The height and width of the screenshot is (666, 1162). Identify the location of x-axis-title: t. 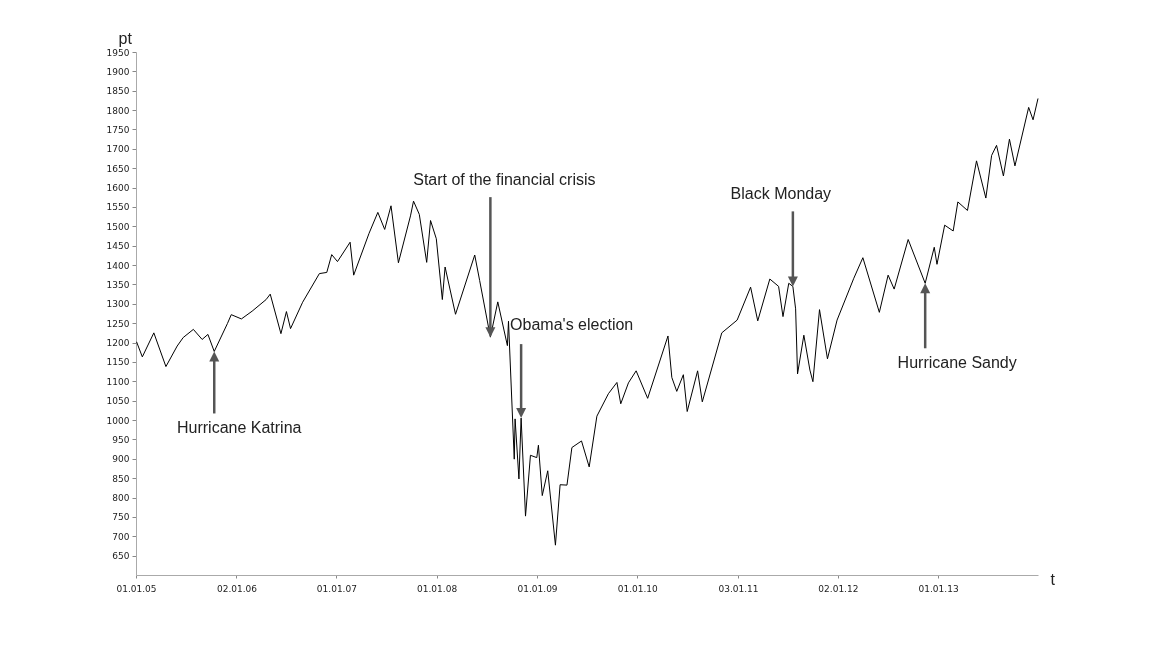
(1053, 579).